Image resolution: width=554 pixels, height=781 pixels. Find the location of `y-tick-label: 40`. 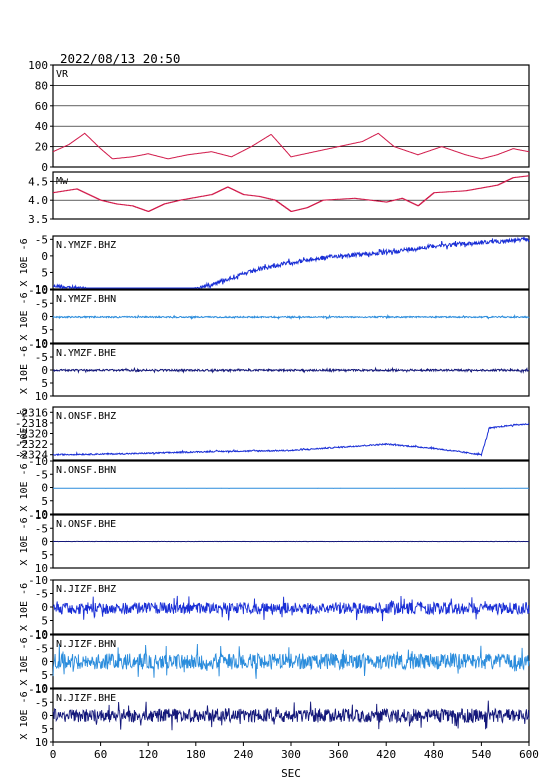

y-tick-label: 40 is located at coordinates (41, 126).